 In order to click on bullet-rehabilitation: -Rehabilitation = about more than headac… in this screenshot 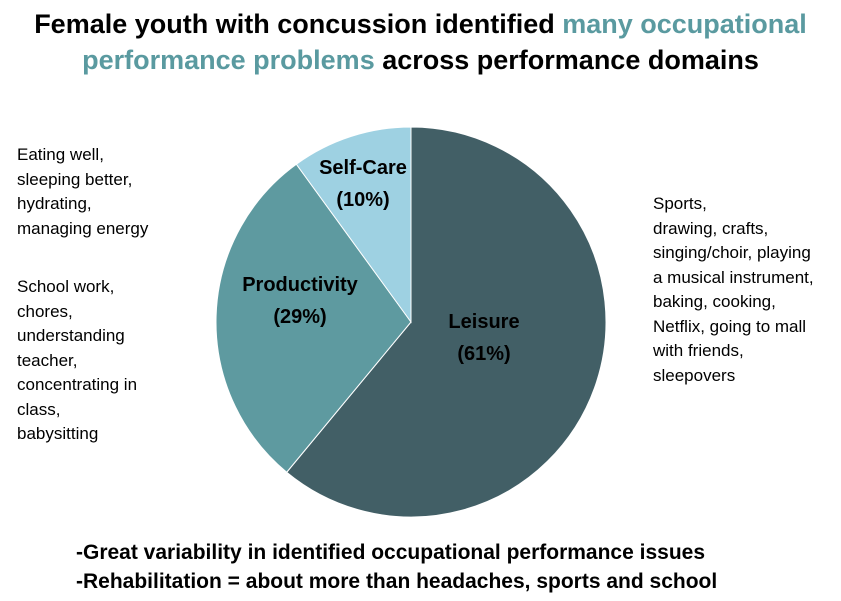, I will do `click(397, 581)`.